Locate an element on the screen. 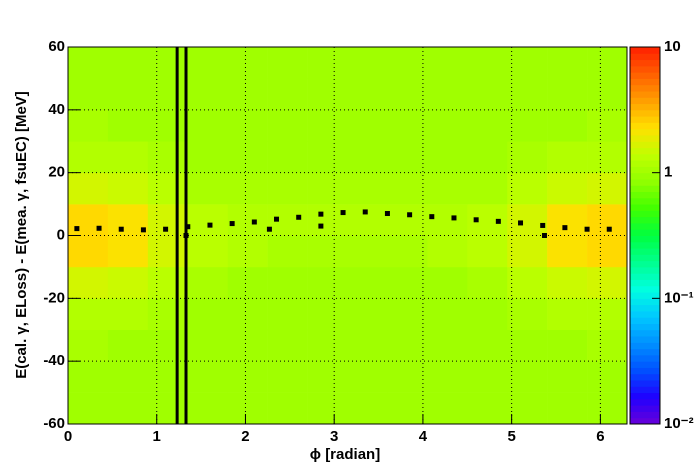 The width and height of the screenshot is (696, 472). colorbar-frame is located at coordinates (645, 235).